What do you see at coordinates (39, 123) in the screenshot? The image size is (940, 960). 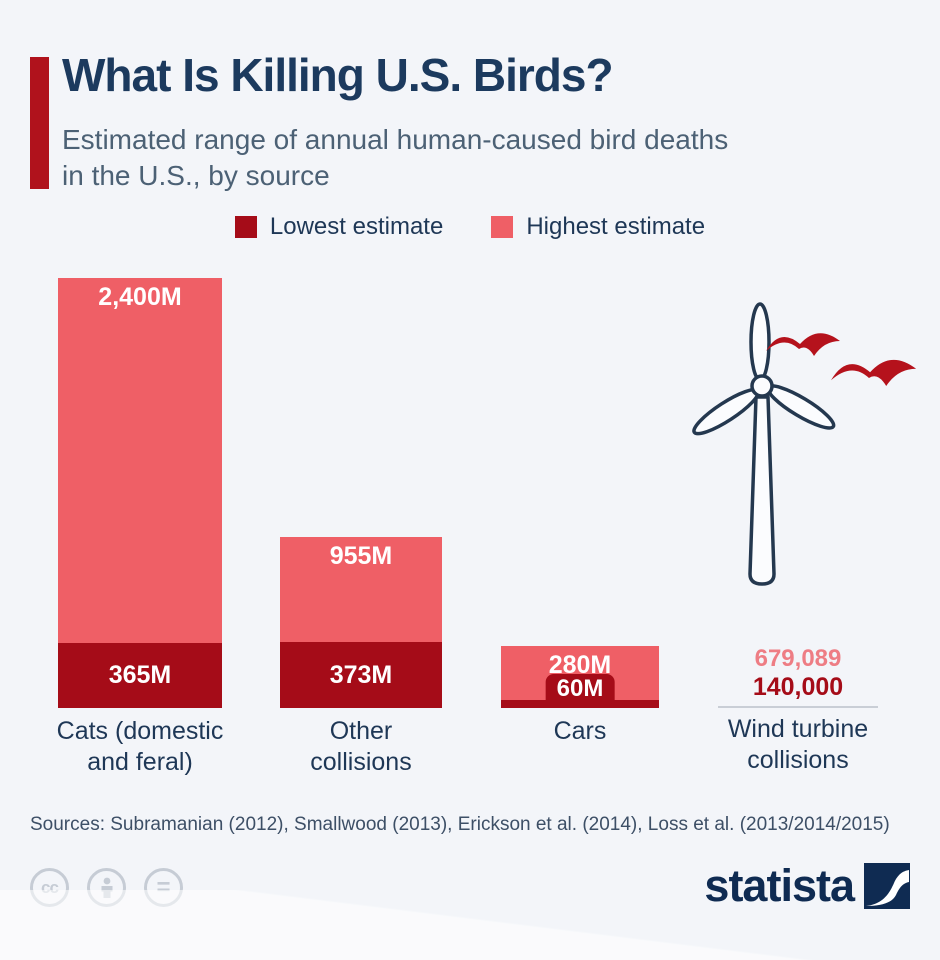 I see `title-accent-bar` at bounding box center [39, 123].